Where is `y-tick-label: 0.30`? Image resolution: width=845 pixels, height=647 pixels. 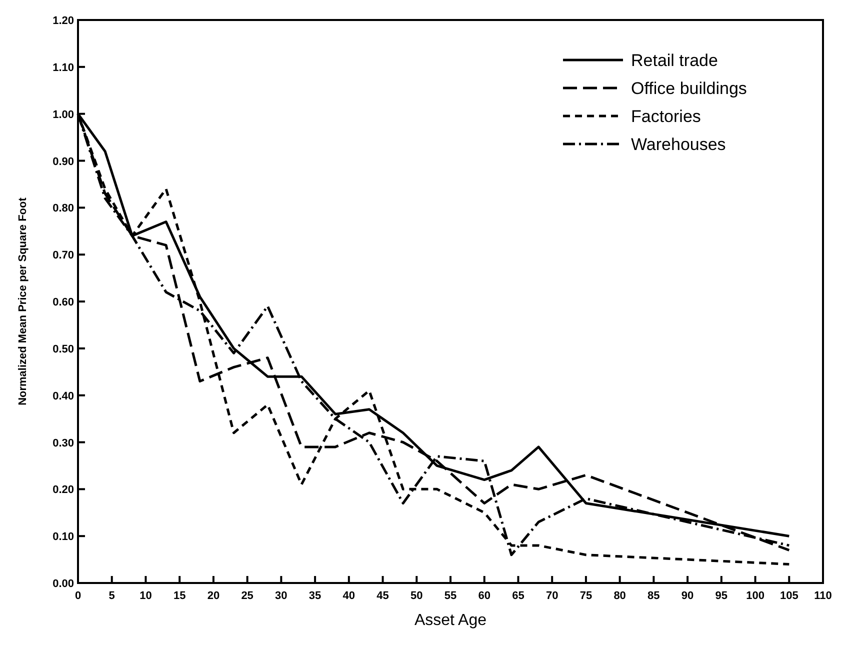
y-tick-label: 0.30 is located at coordinates (63, 443).